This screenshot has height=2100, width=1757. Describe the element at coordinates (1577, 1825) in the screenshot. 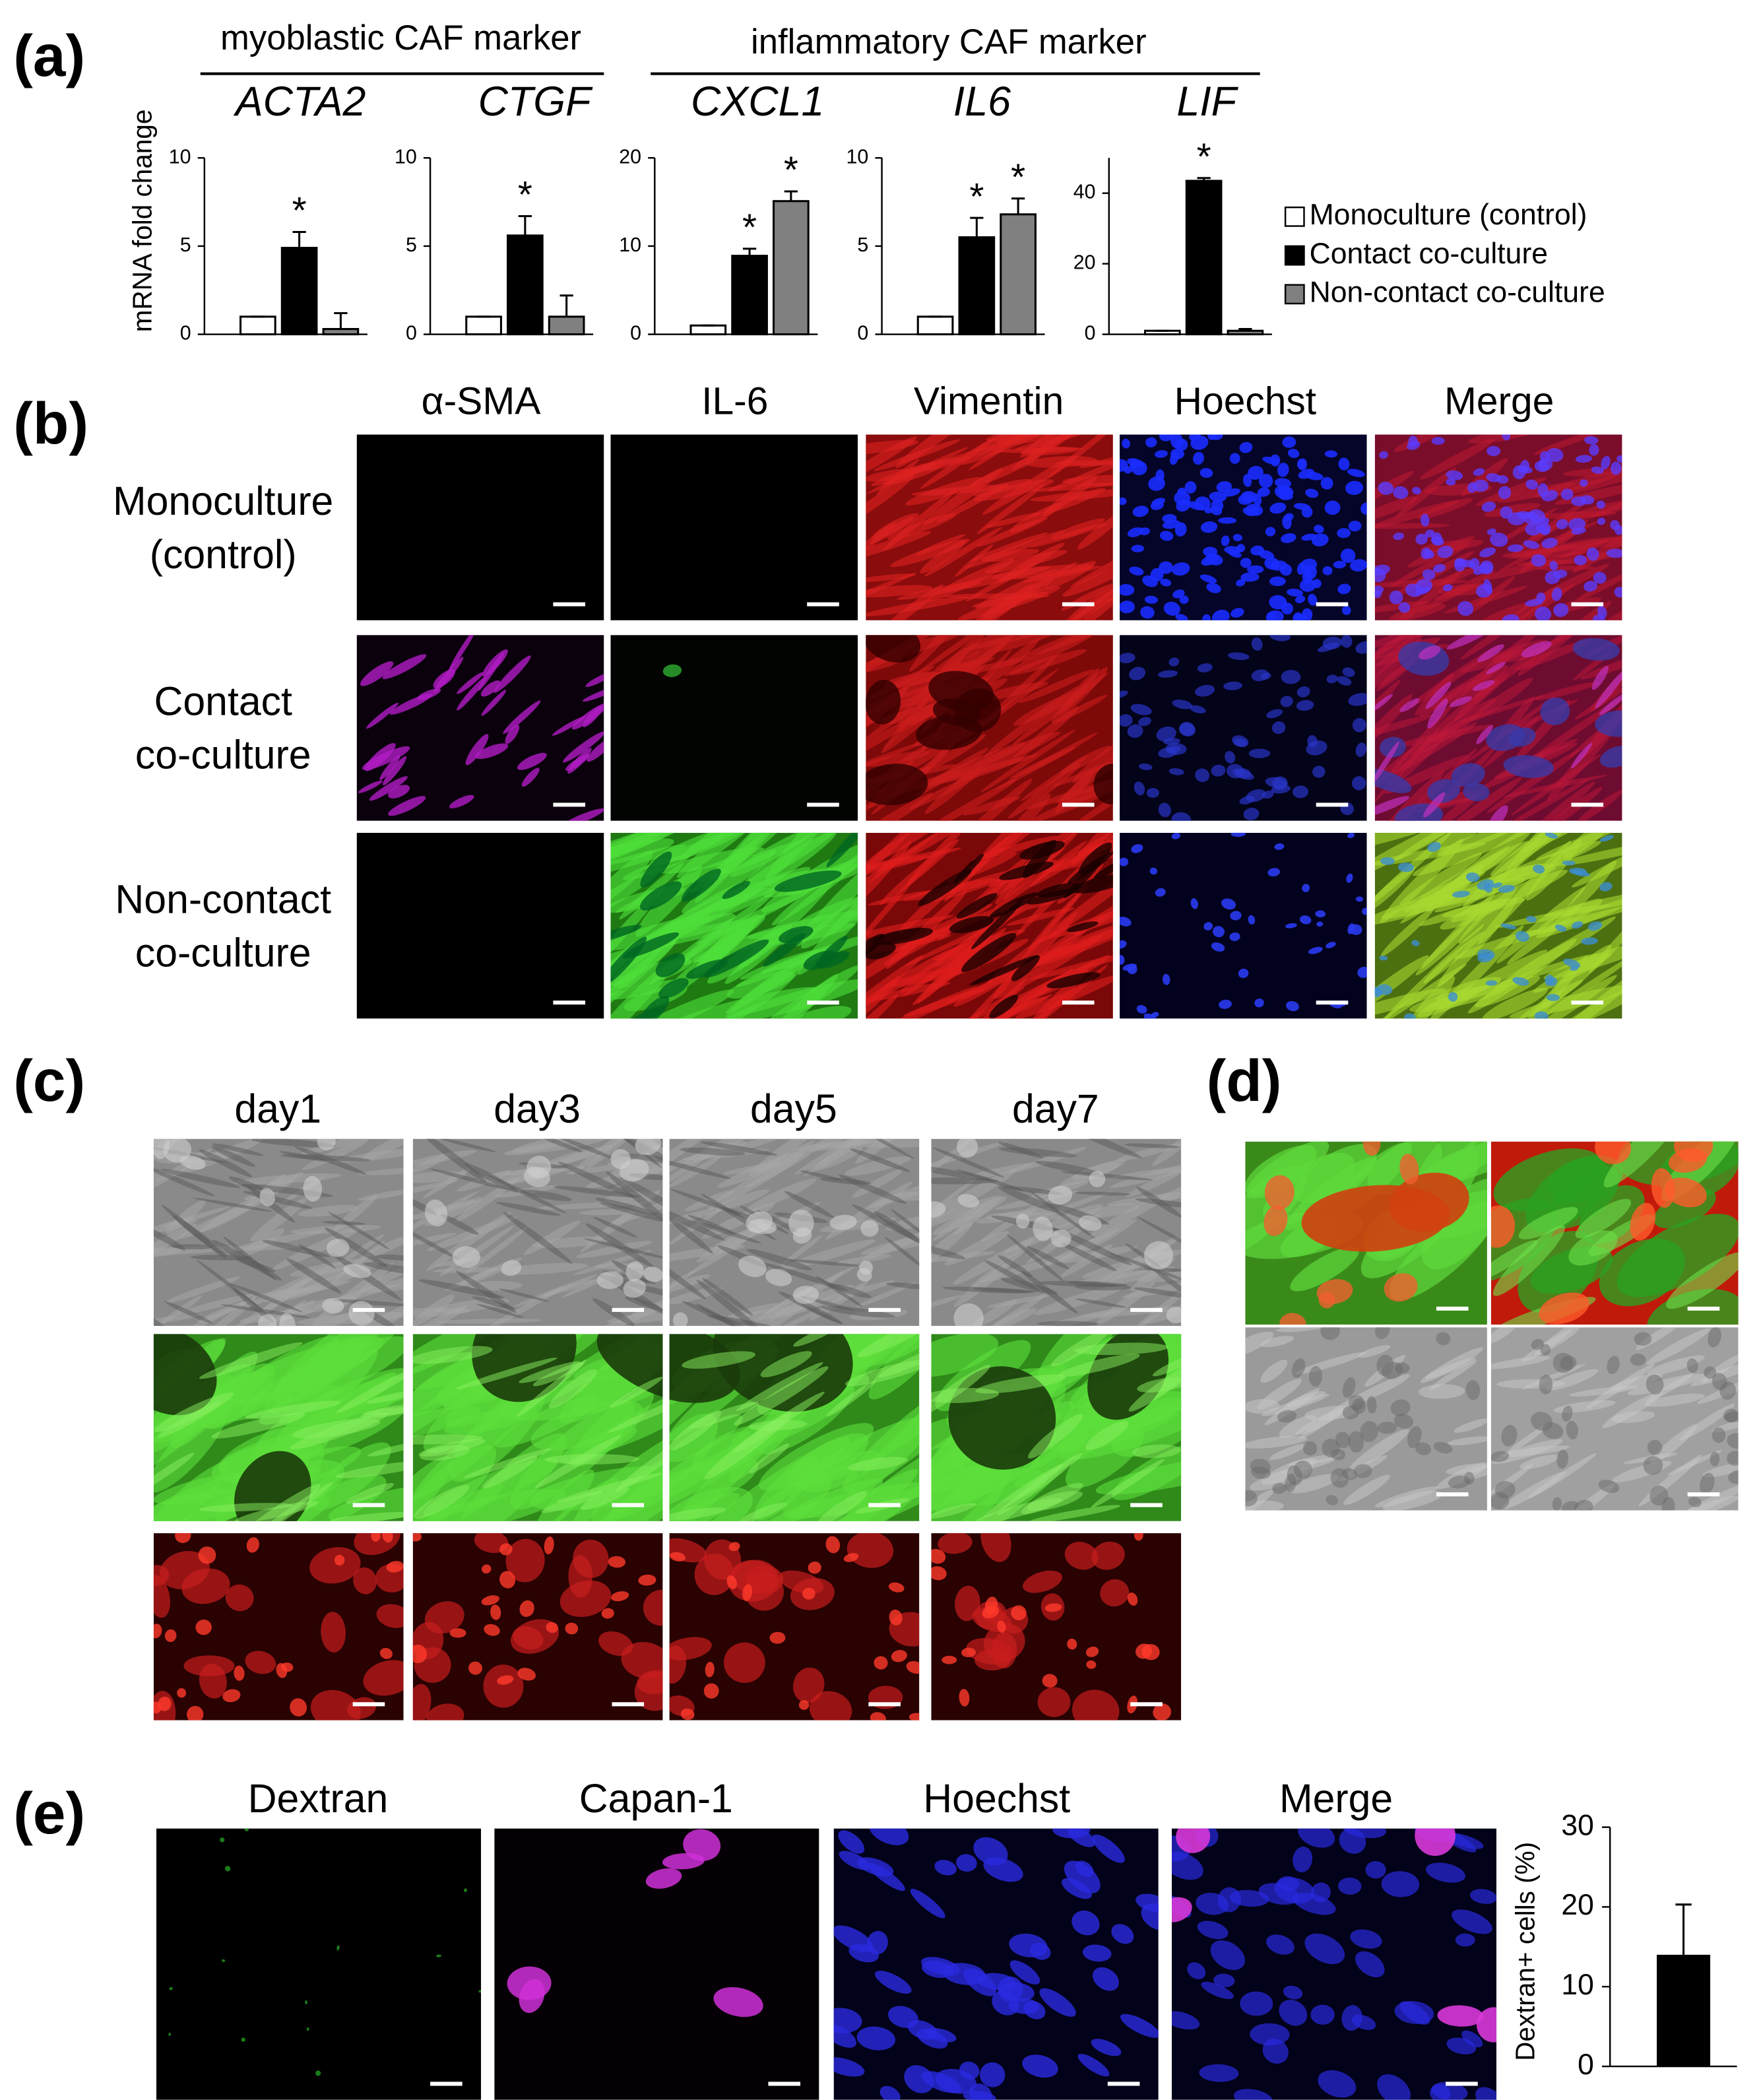

I see `y-tick-label: 30` at that location.